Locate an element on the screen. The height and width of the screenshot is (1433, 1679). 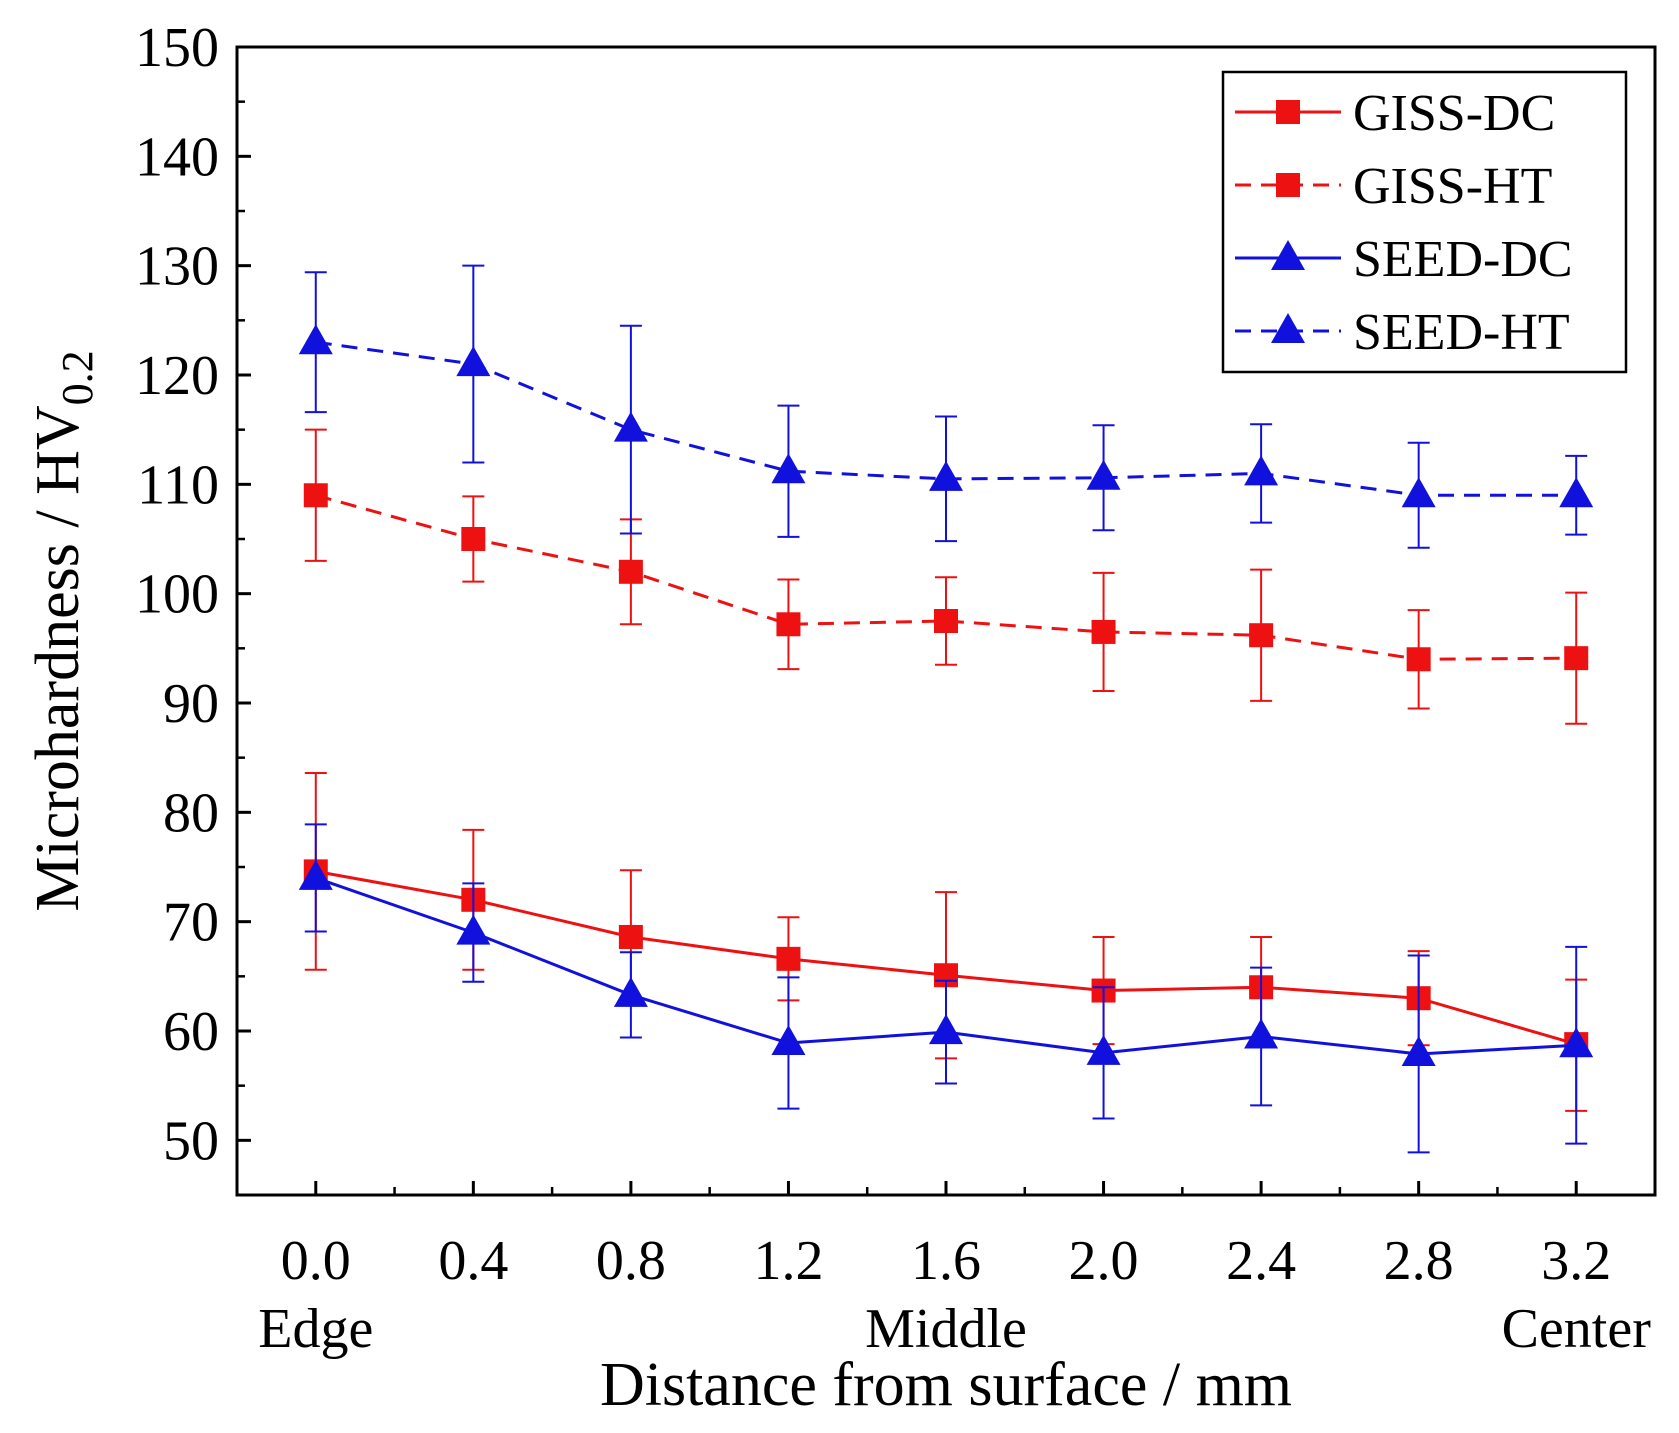
legend-label: SEED-DC is located at coordinates (1463, 259).